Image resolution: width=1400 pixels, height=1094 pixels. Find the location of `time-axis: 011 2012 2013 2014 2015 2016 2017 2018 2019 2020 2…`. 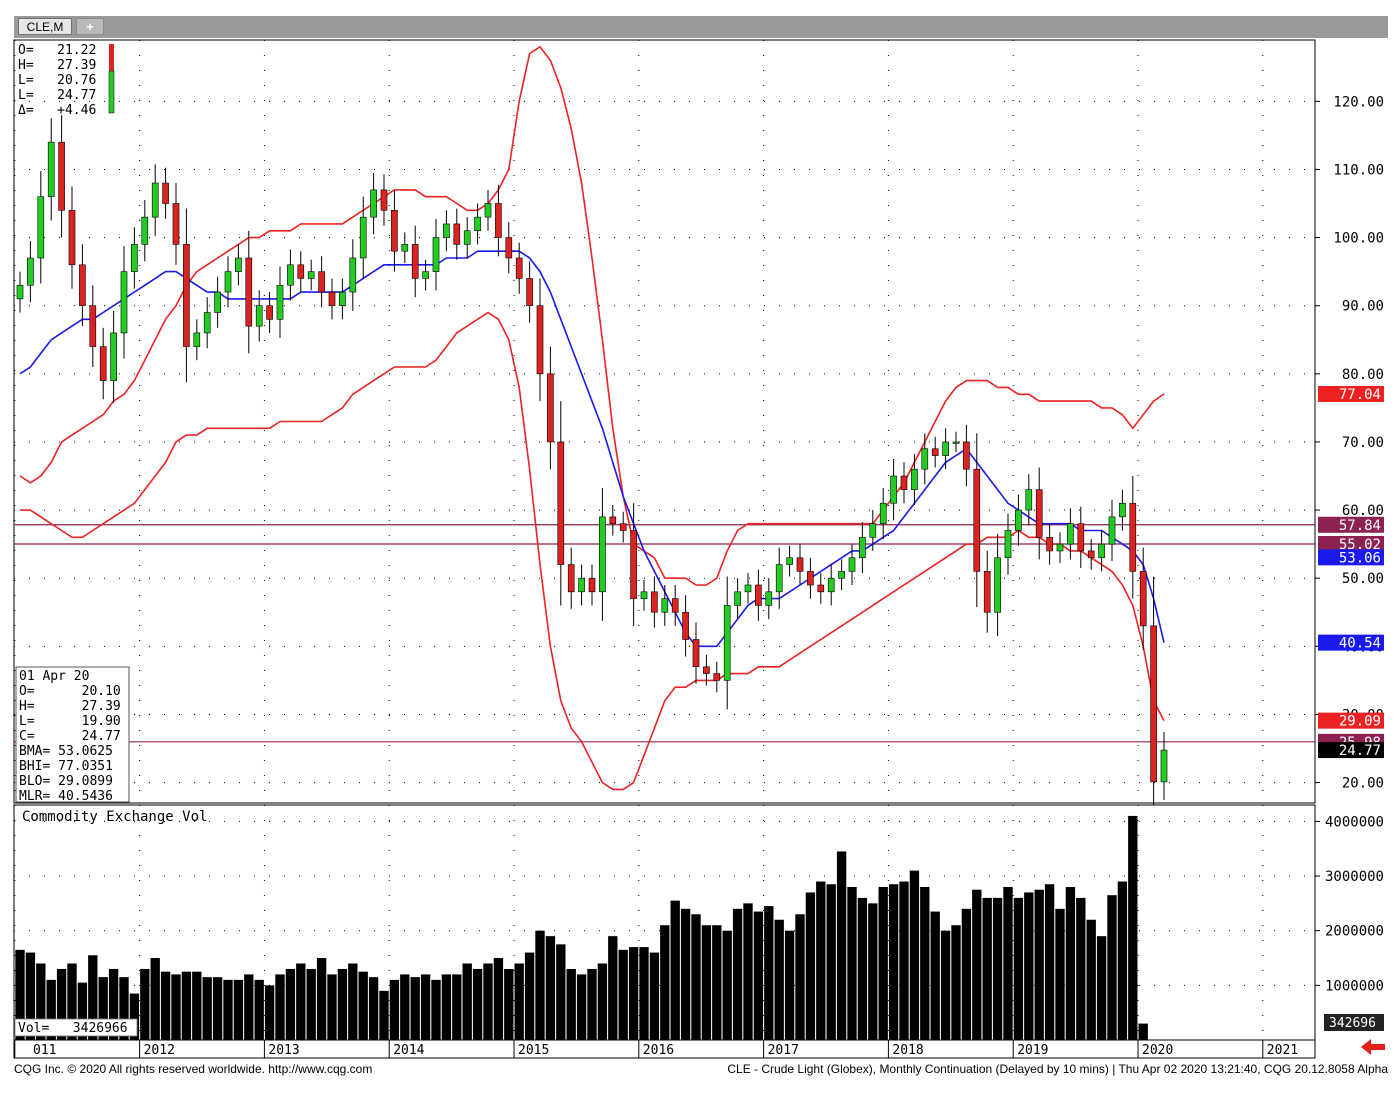

time-axis: 011 2012 2013 2014 2015 2016 2017 2018 2019 2020 2… is located at coordinates (664, 1049).